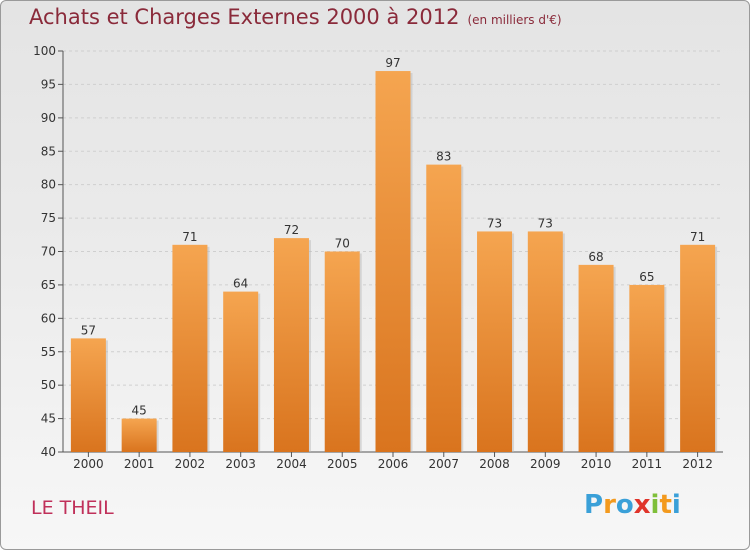  I want to click on y-tick-label: 40, so click(48, 452).